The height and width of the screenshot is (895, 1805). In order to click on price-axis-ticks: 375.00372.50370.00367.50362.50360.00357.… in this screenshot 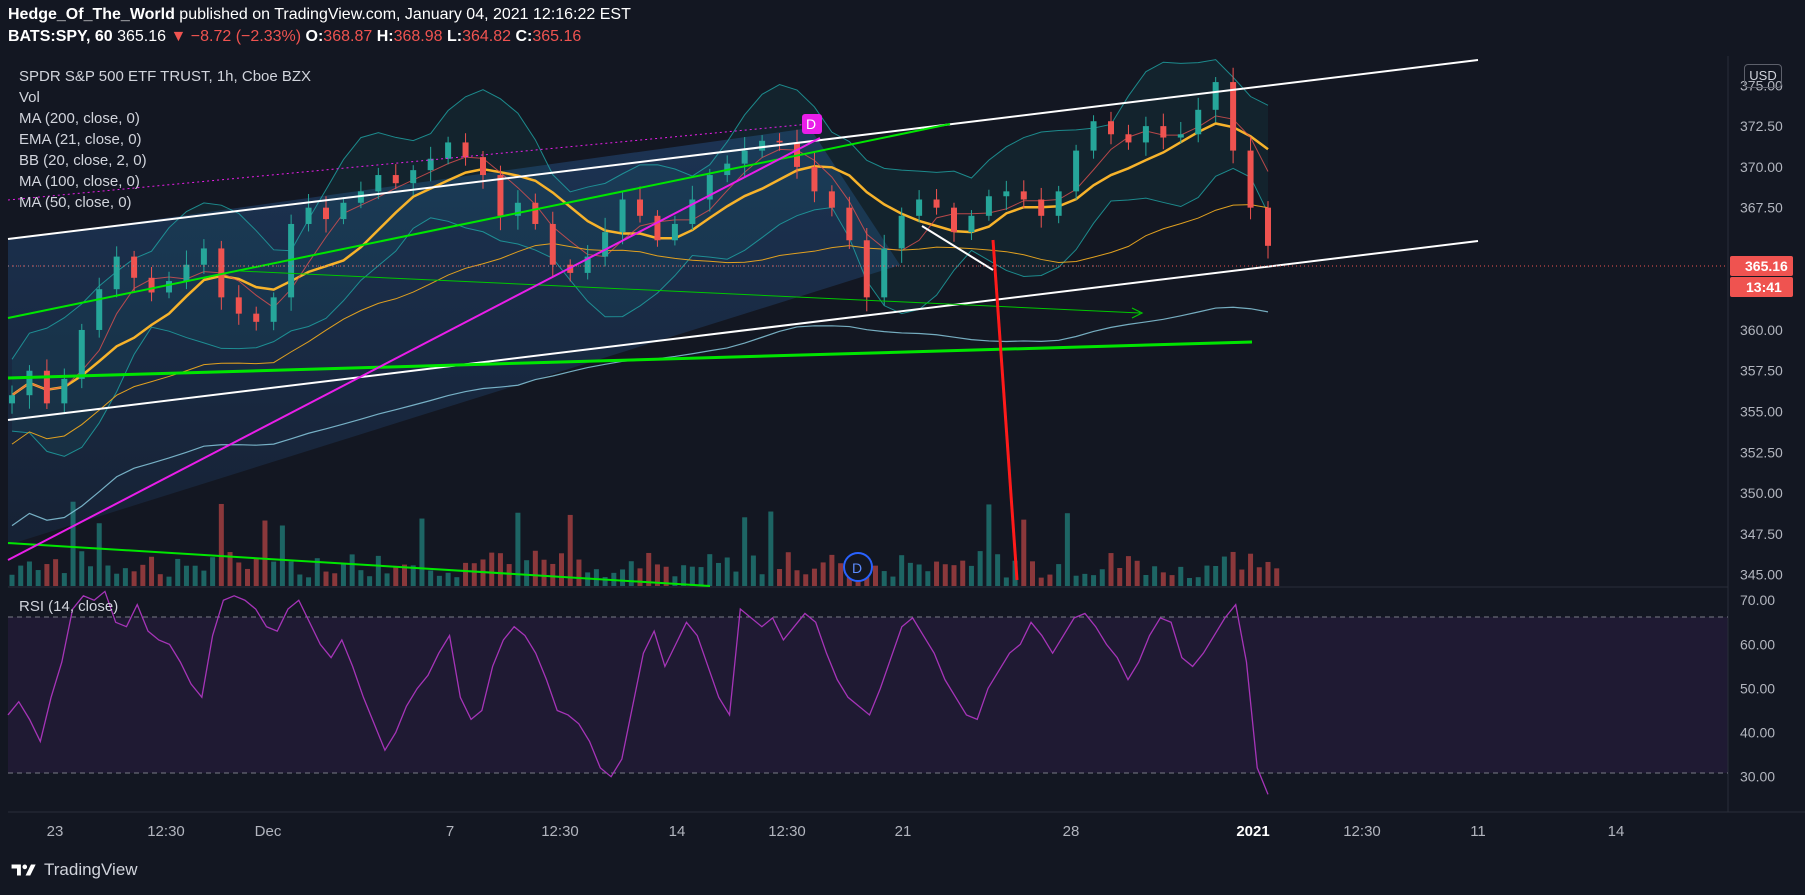, I will do `click(1761, 329)`.